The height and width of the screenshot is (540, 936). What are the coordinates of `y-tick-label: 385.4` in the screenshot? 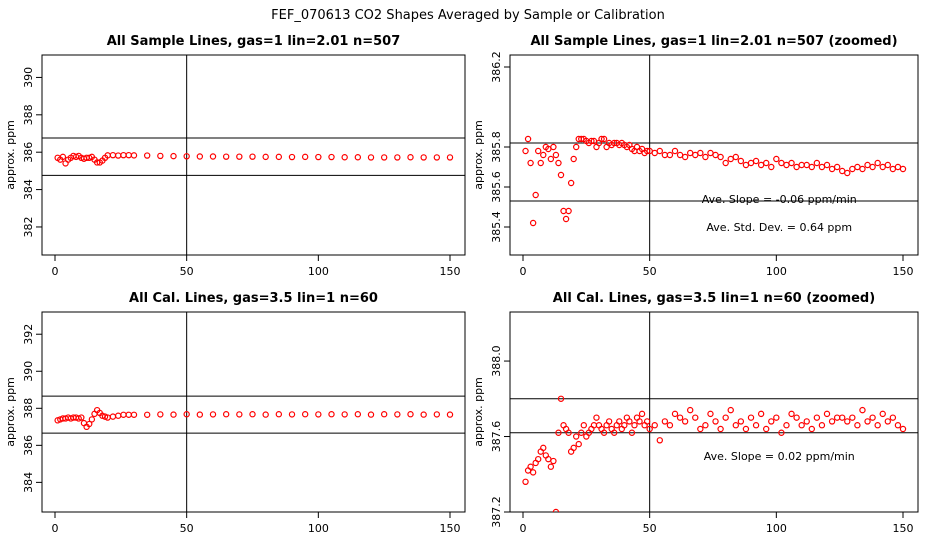 It's located at (496, 227).